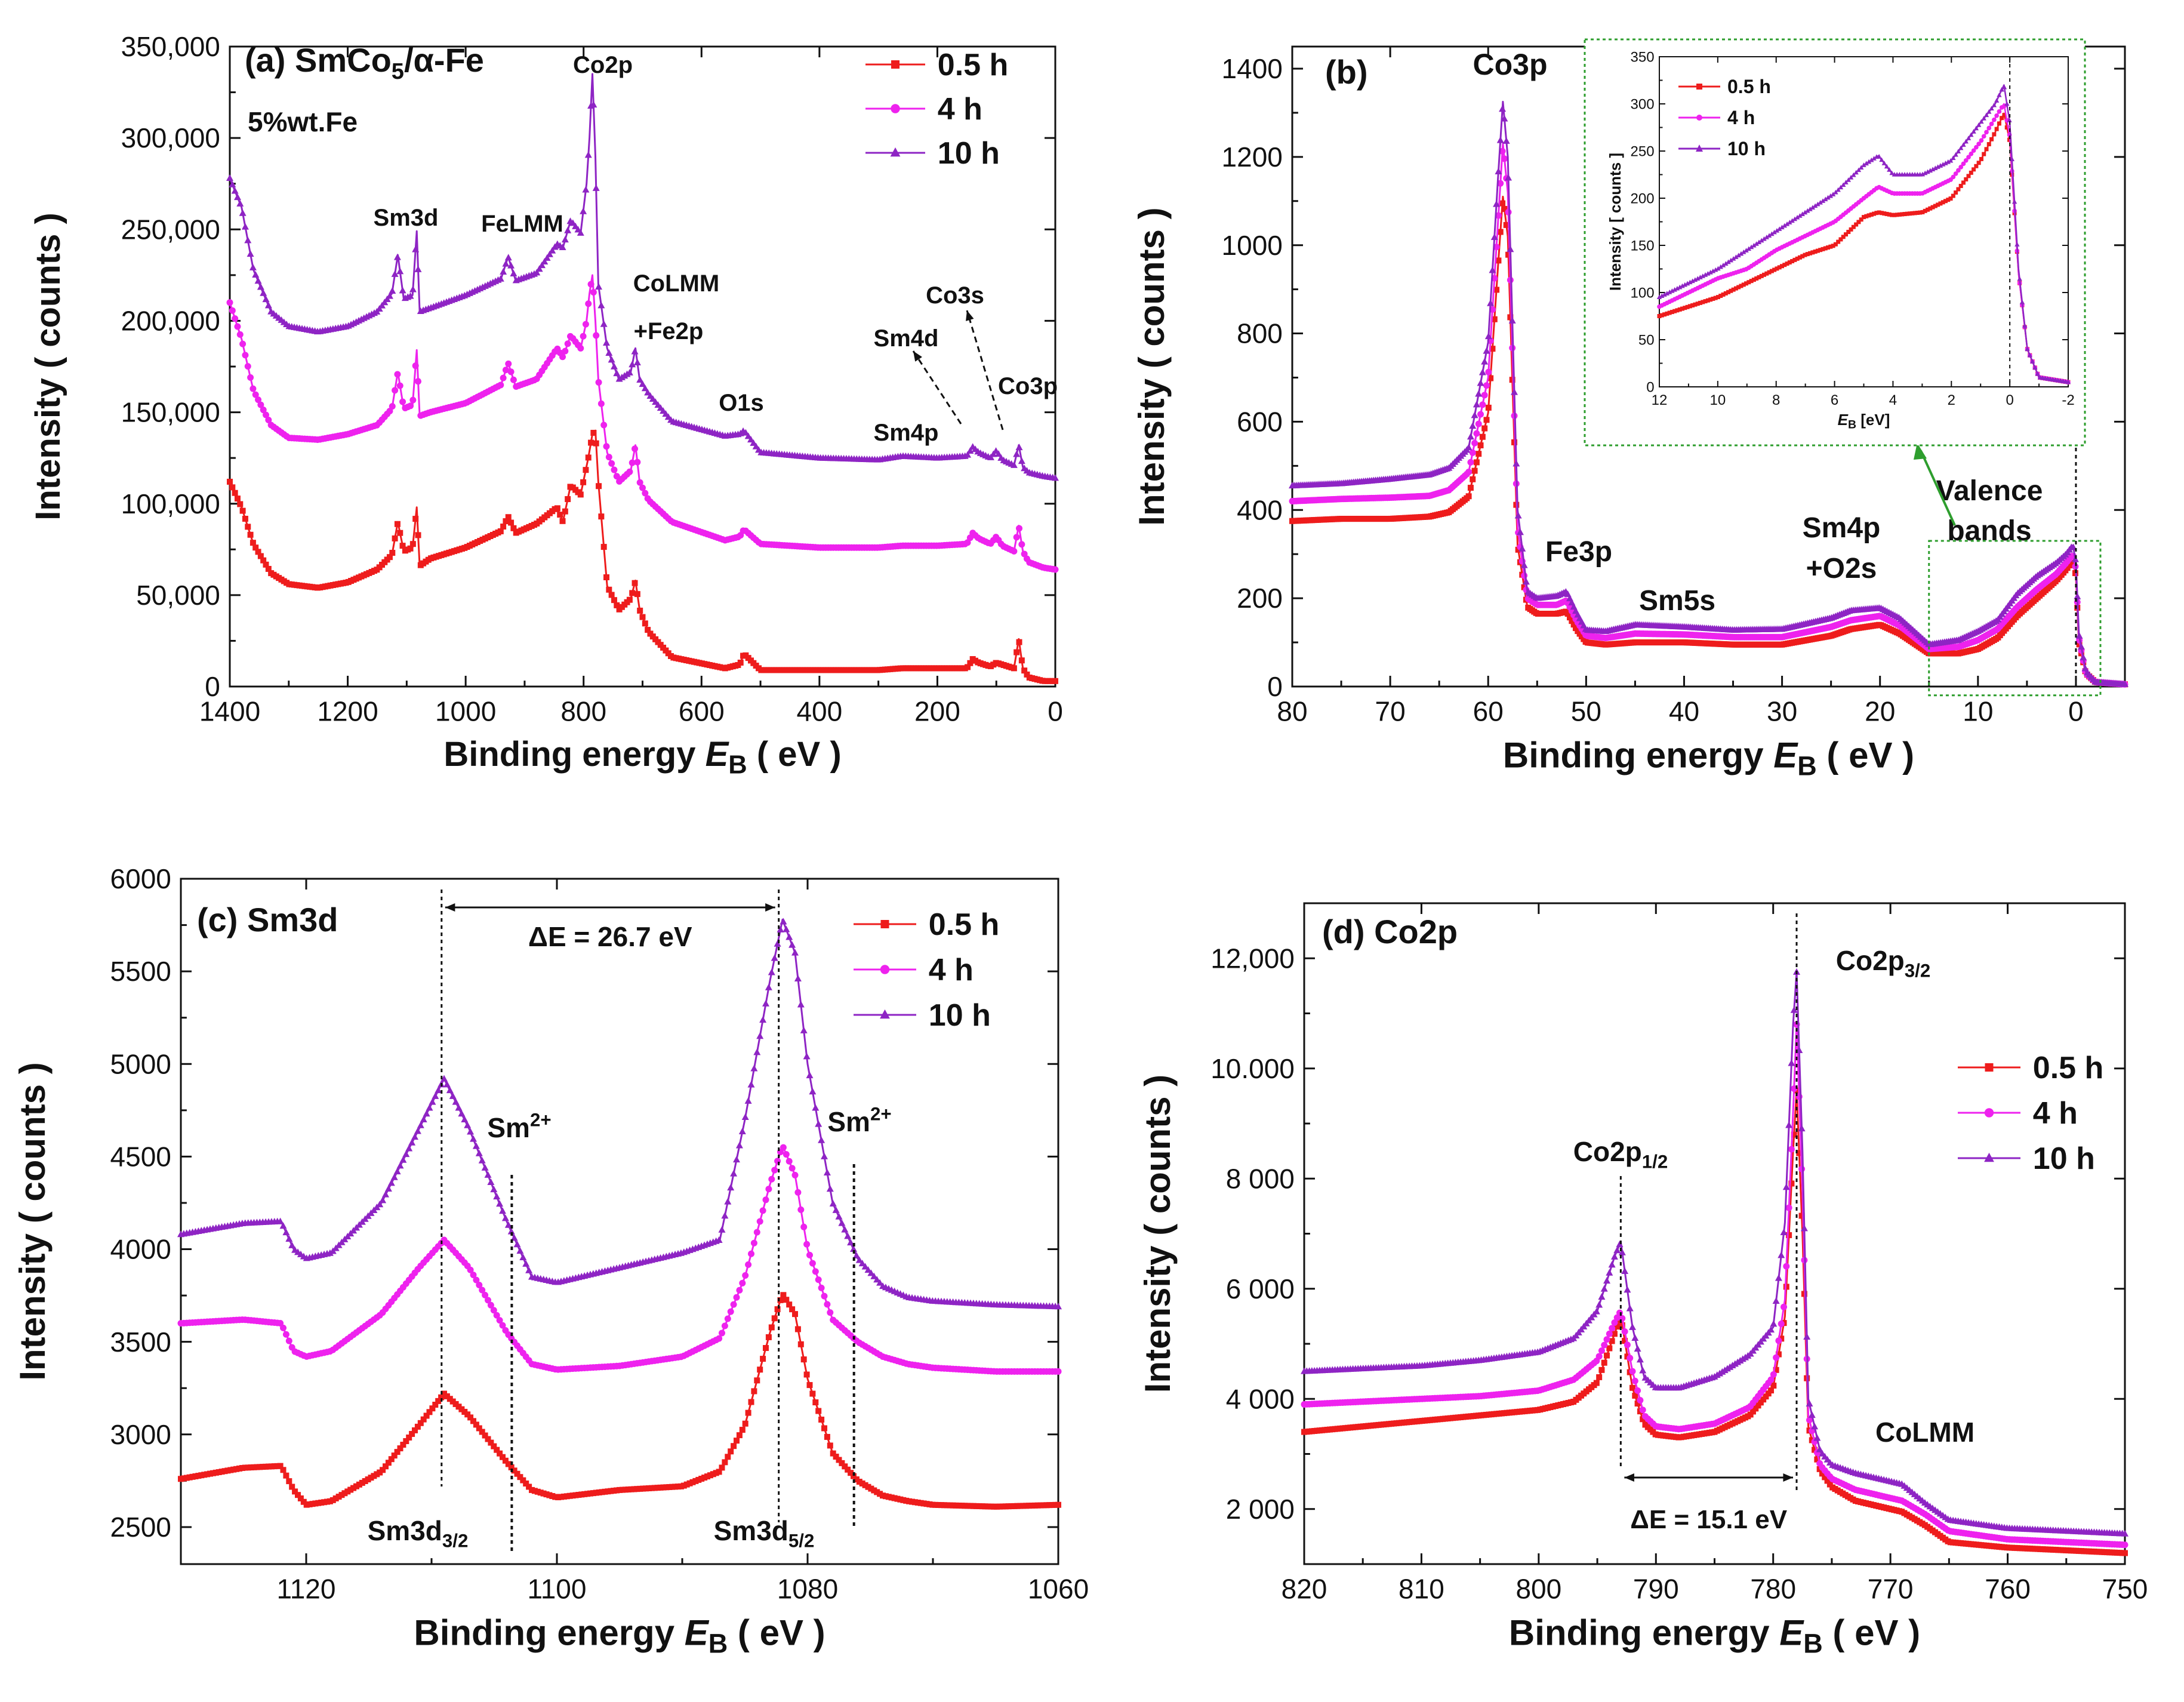 The height and width of the screenshot is (1702, 2184). I want to click on panel-c-title: (c) Sm3d, so click(267, 919).